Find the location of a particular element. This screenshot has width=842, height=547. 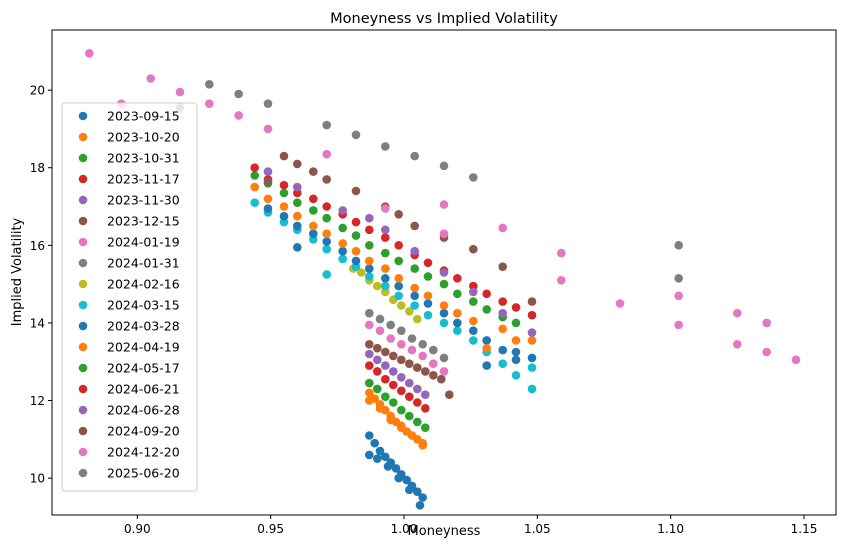

legend-label: 2024-12-20 is located at coordinates (143, 452).